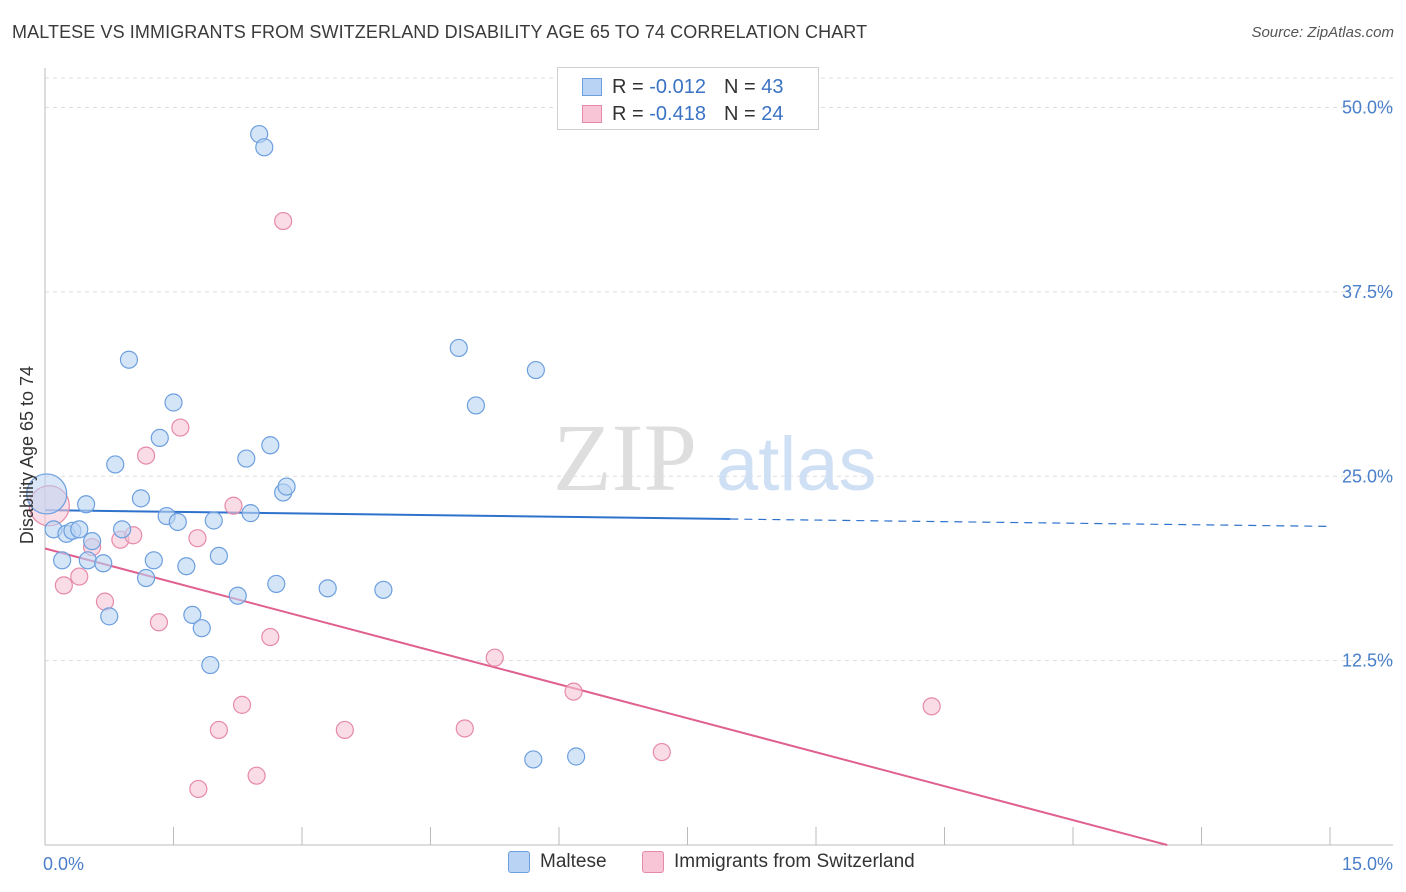 The image size is (1406, 892). I want to click on swiss-swatch, so click(592, 114).